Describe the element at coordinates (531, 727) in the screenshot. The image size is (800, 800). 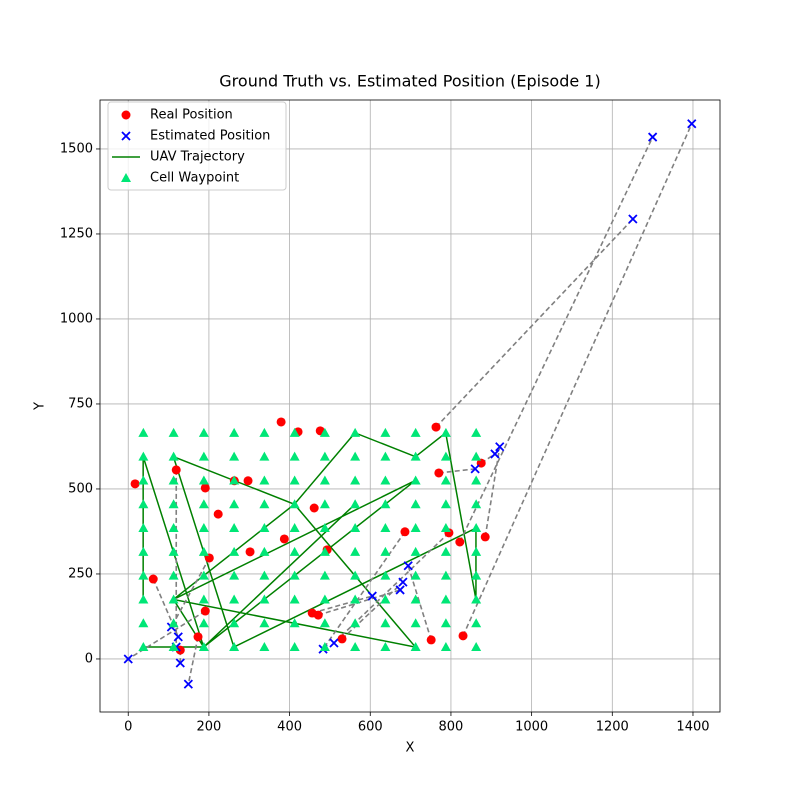
I see `x-tick-label: 1000` at that location.